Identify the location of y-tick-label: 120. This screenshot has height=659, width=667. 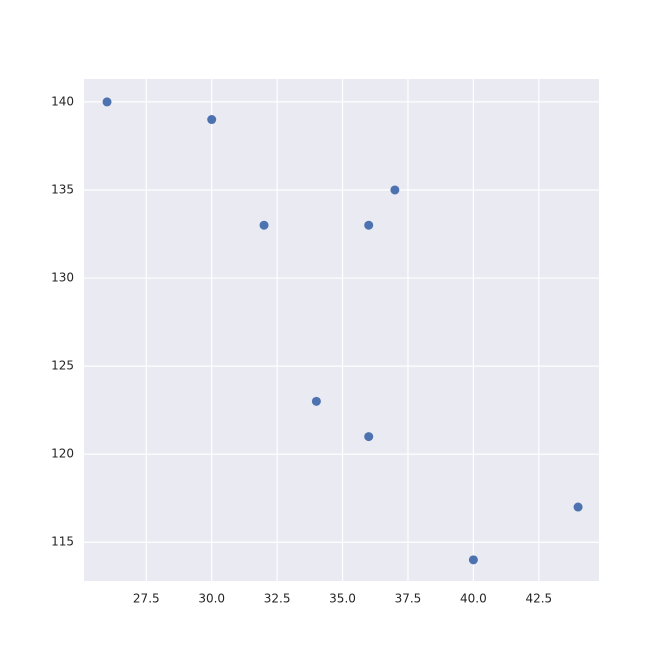
(62, 454).